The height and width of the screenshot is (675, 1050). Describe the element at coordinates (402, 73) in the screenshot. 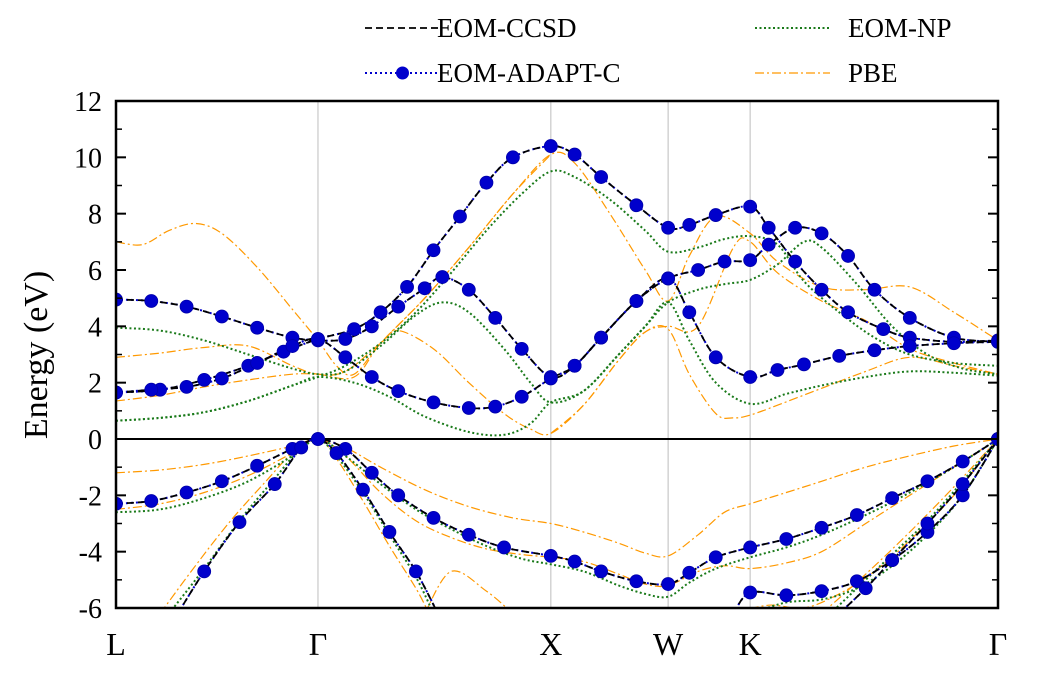

I see `legend-marker` at that location.